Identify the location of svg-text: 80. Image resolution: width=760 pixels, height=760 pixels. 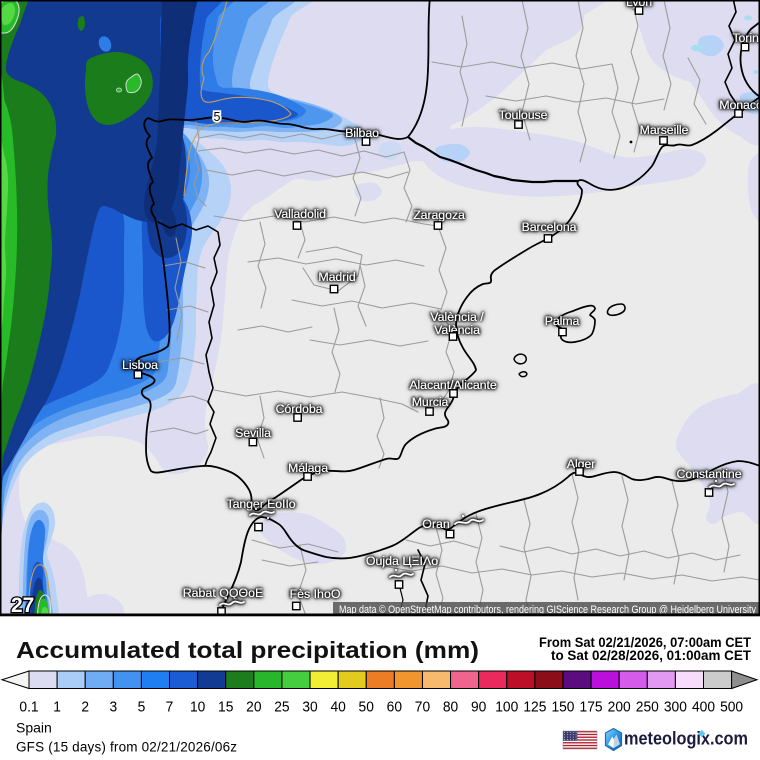
(450, 707).